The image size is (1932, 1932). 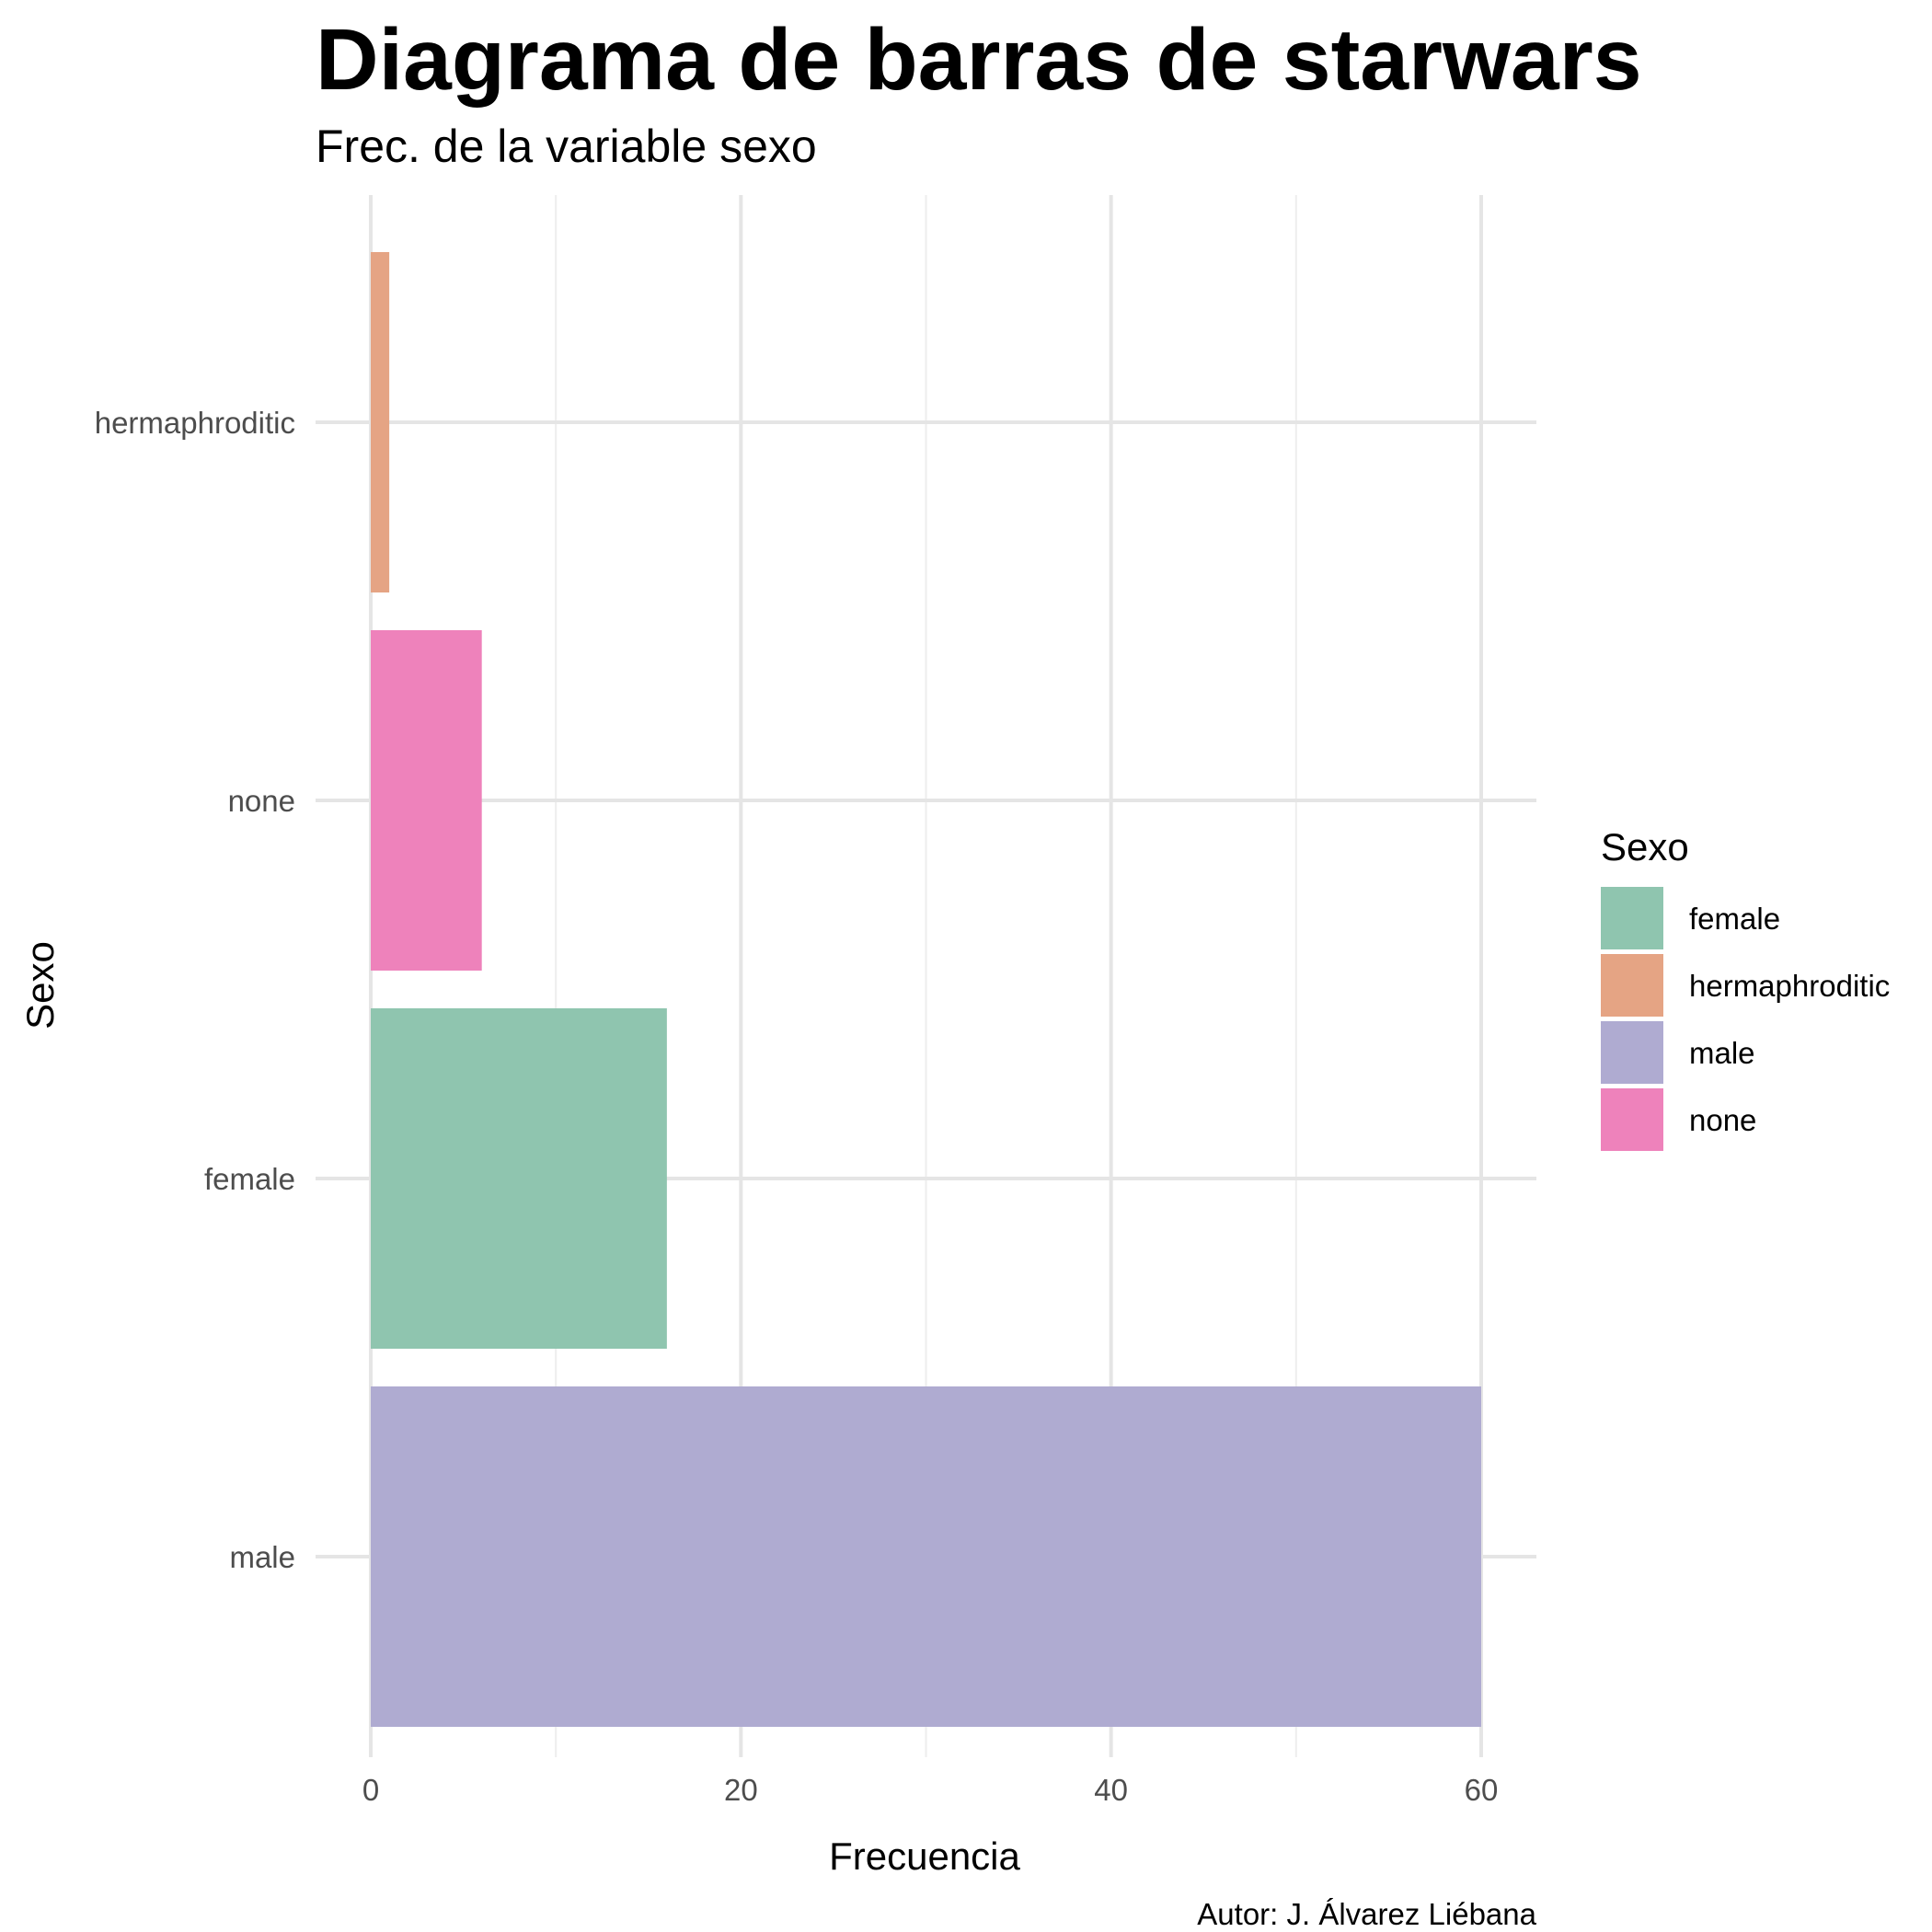 What do you see at coordinates (262, 1557) in the screenshot?
I see `y-tick-label: male` at bounding box center [262, 1557].